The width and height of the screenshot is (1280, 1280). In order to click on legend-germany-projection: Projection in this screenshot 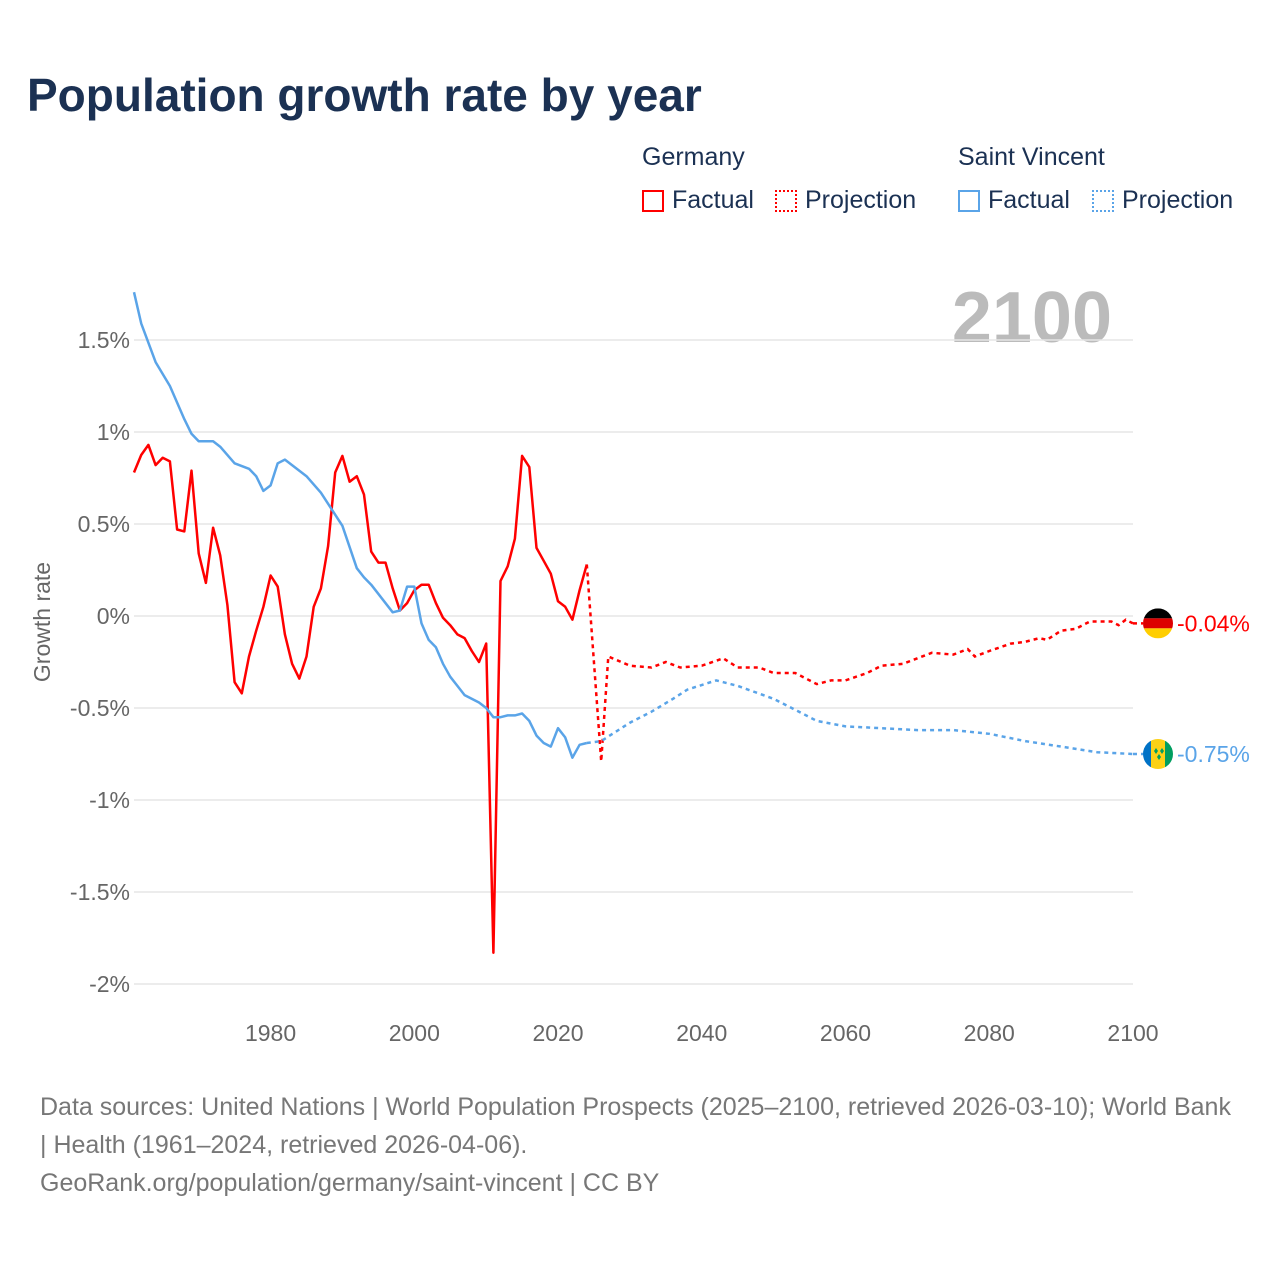, I will do `click(845, 200)`.